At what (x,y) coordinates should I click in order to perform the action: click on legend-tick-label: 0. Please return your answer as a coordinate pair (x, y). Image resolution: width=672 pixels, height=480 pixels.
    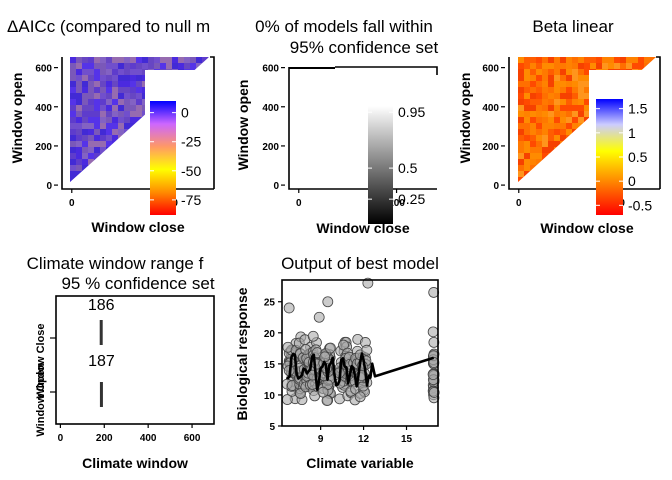
    Looking at the image, I should click on (632, 181).